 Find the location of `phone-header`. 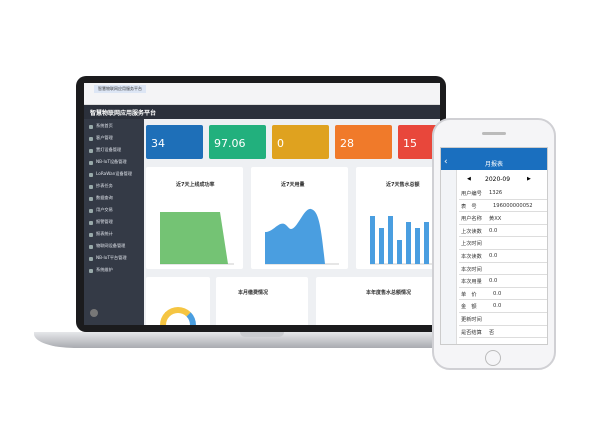

phone-header is located at coordinates (494, 163).